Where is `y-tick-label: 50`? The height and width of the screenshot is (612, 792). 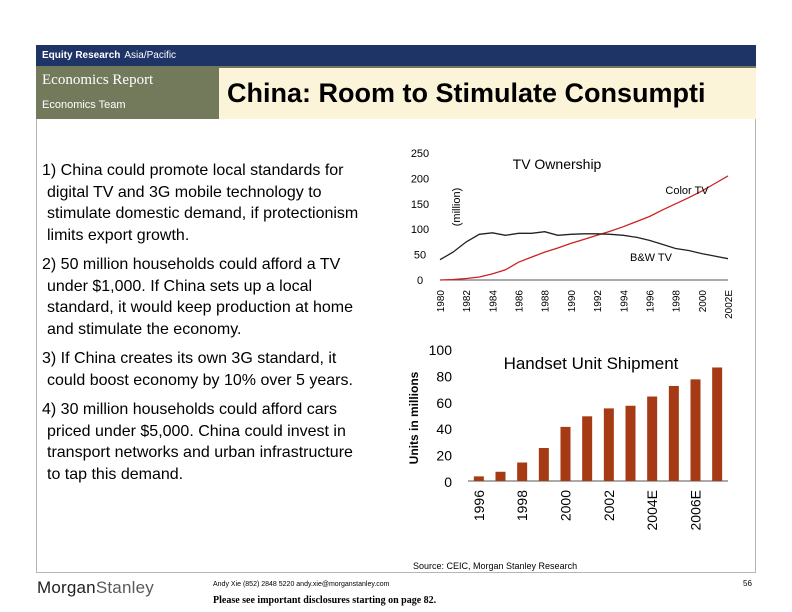
y-tick-label: 50 is located at coordinates (420, 256).